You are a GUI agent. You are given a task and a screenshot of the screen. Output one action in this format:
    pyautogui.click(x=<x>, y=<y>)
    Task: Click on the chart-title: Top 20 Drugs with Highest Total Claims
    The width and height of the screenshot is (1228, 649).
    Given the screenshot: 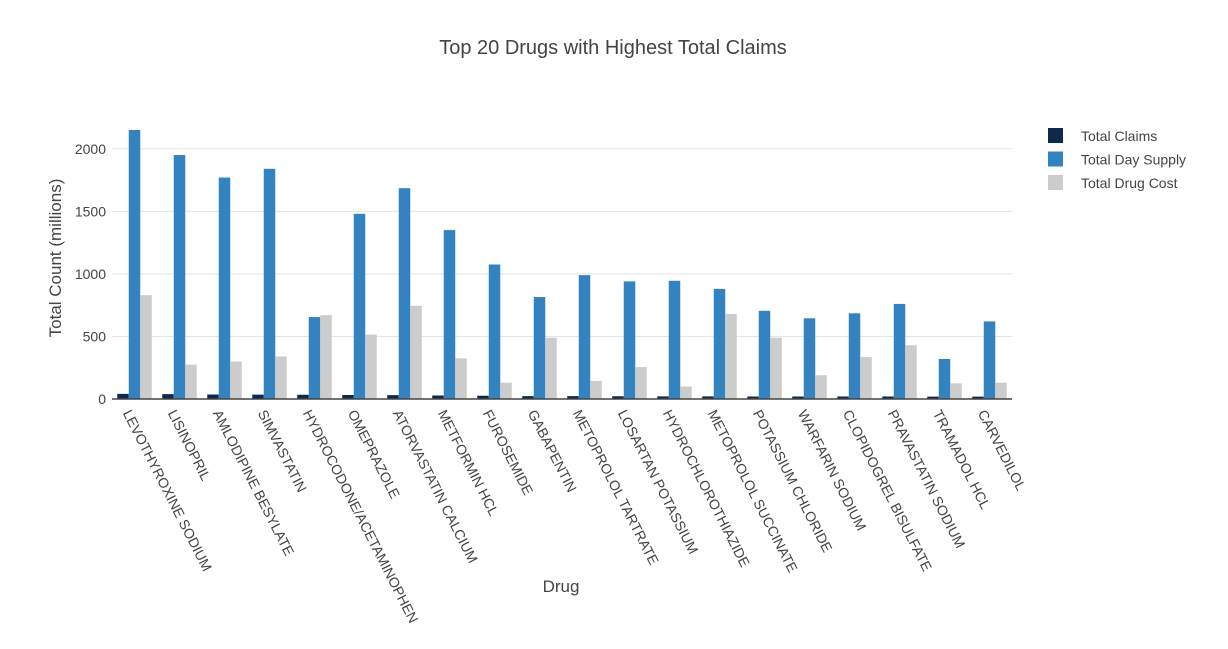 What is the action you would take?
    pyautogui.click(x=613, y=48)
    